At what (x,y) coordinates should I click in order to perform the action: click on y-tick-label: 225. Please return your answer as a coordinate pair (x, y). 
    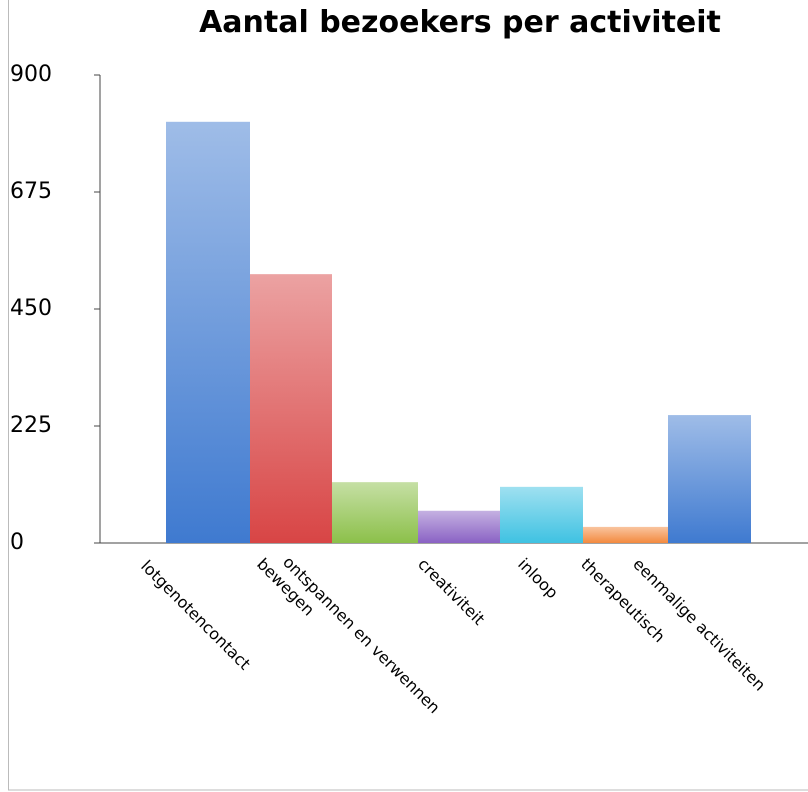
    Looking at the image, I should click on (31, 425).